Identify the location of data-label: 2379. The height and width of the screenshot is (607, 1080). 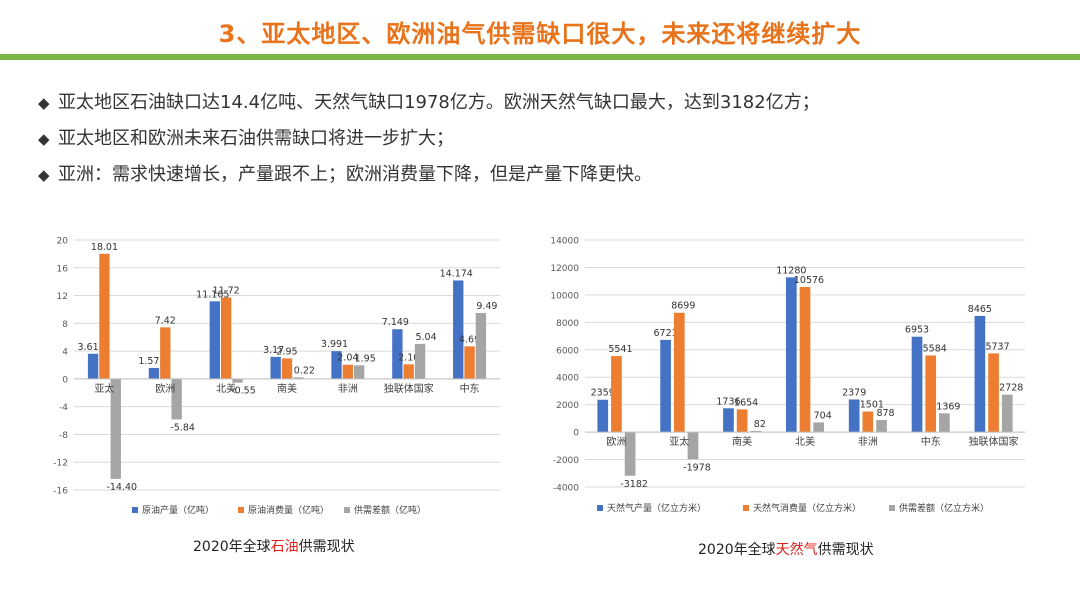
(854, 392).